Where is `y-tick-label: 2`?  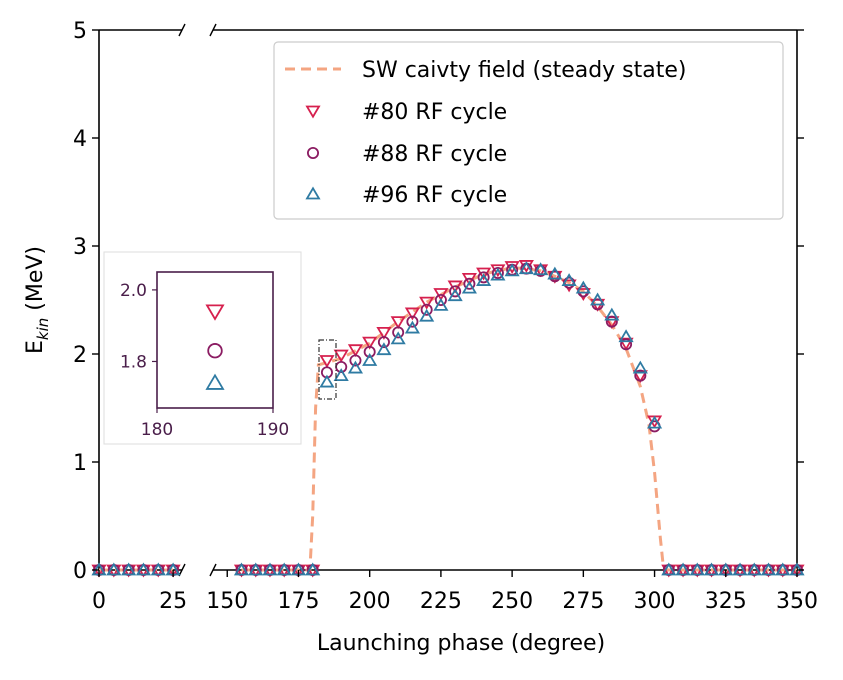
y-tick-label: 2 is located at coordinates (80, 355).